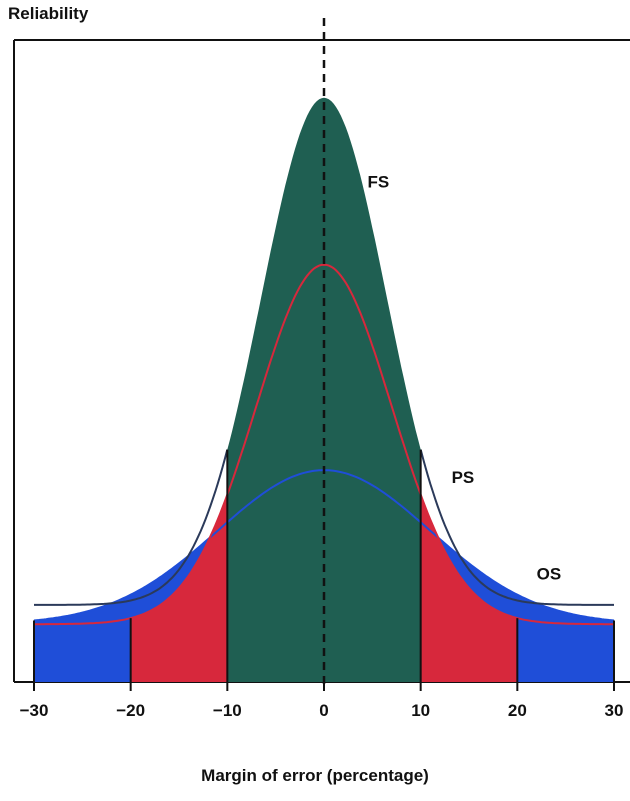 The width and height of the screenshot is (630, 801). Describe the element at coordinates (131, 527) in the screenshot. I see `curve-fs-left-tail` at that location.